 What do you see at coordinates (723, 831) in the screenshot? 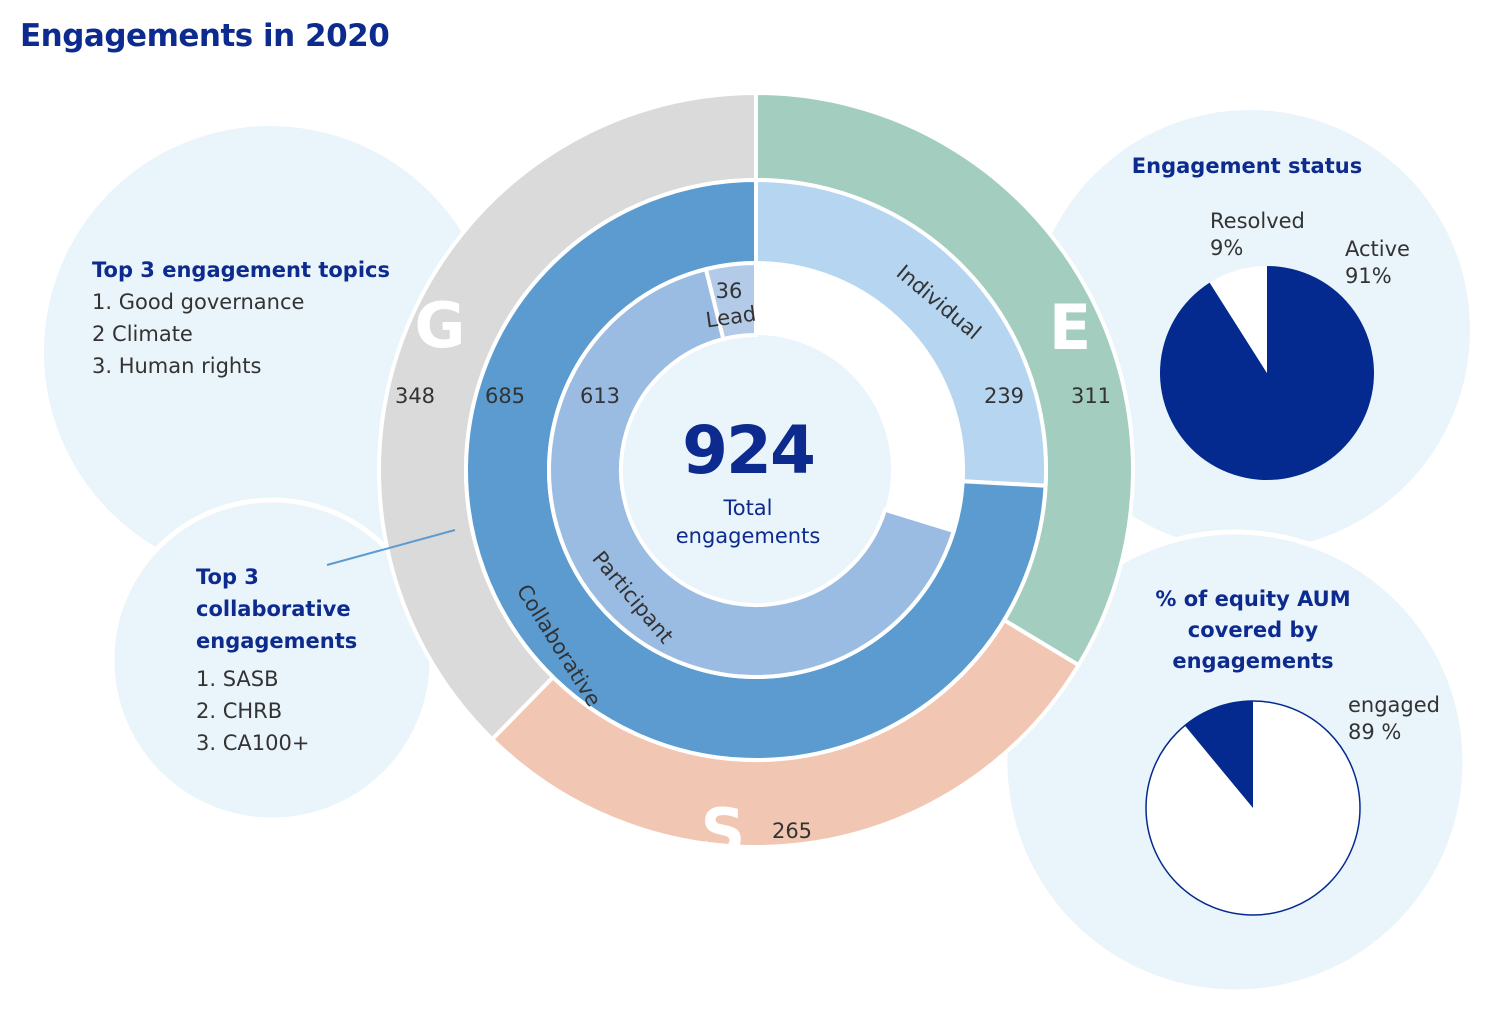
I see `segment-name: S` at bounding box center [723, 831].